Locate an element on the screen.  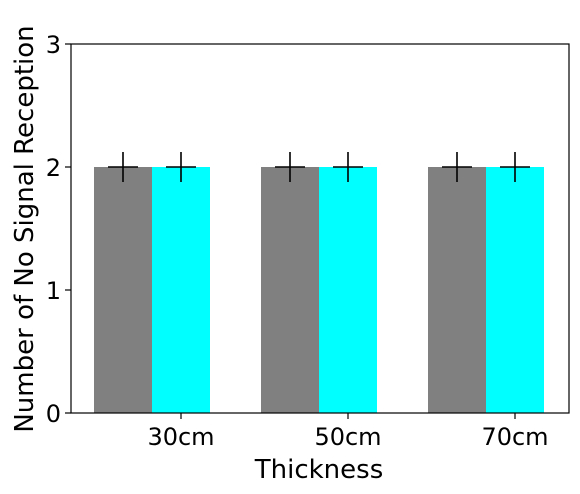
y-tick-label: 3 is located at coordinates (53, 45).